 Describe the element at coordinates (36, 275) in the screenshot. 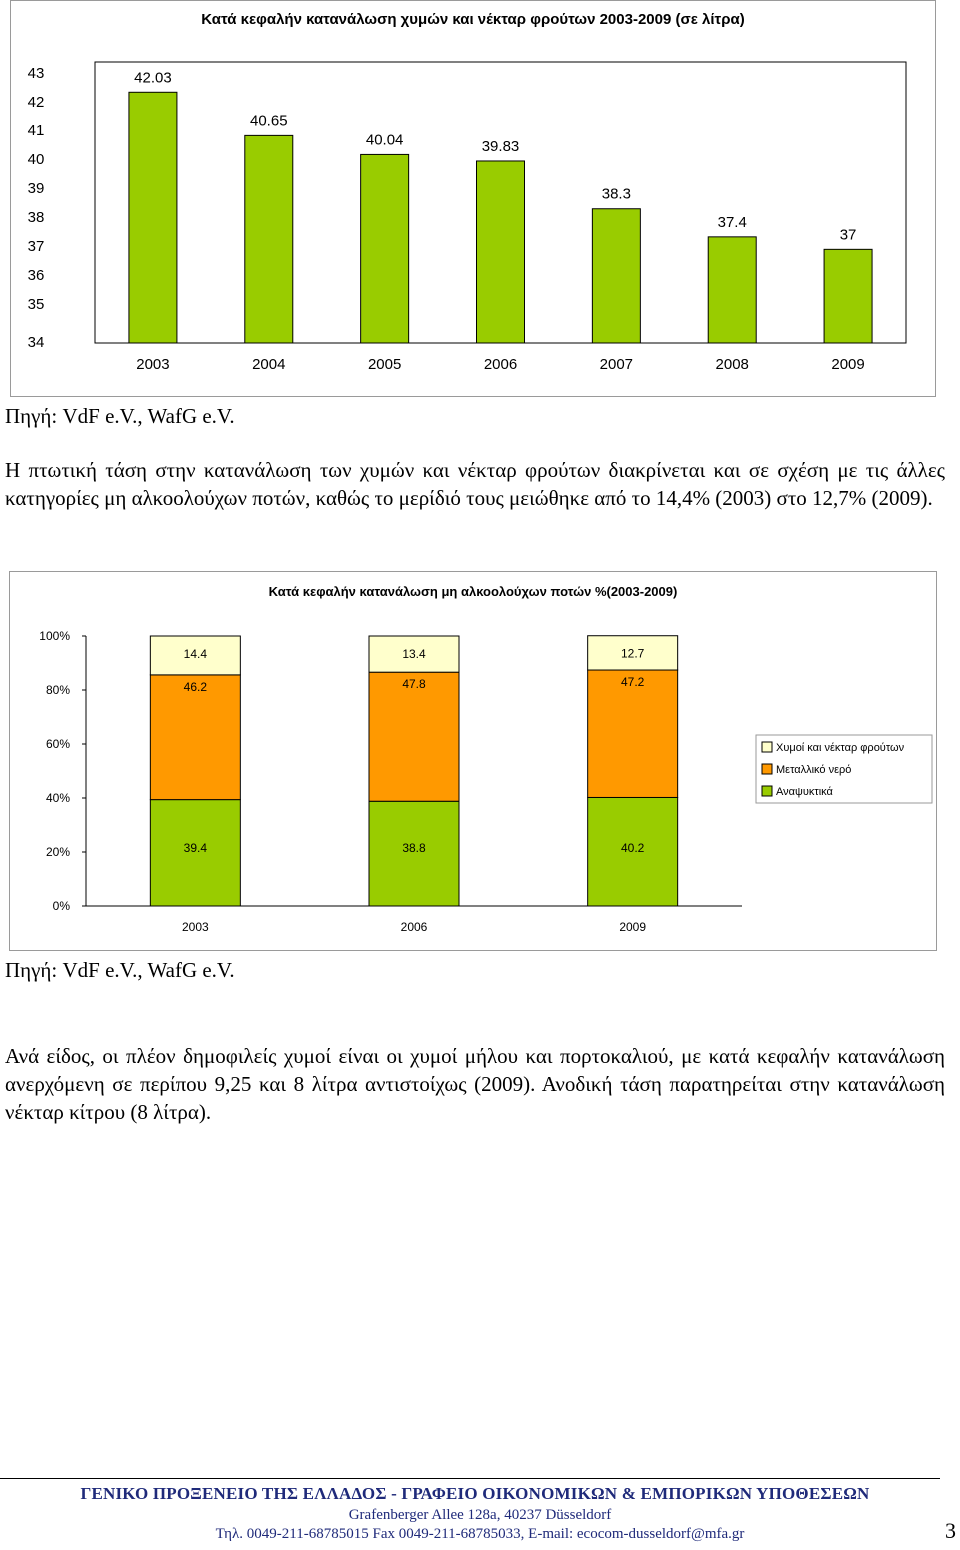

I see `chart1-y-tick: 36` at that location.